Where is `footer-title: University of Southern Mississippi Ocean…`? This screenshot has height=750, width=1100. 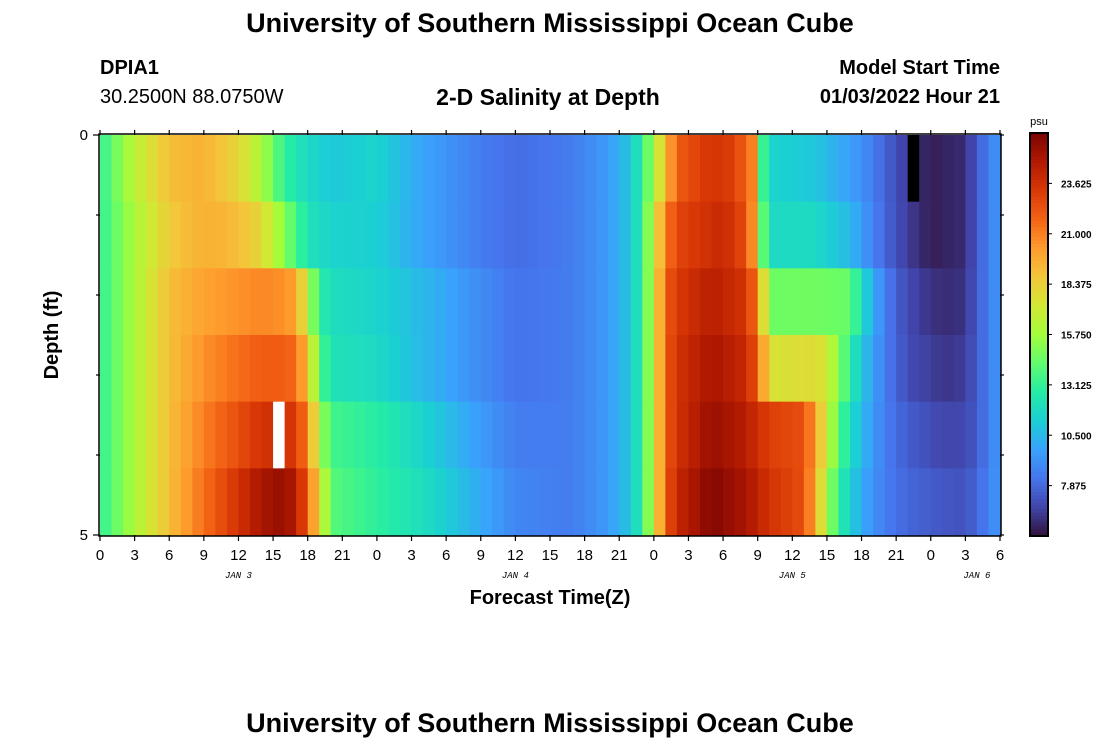
footer-title: University of Southern Mississippi Ocean… is located at coordinates (550, 723).